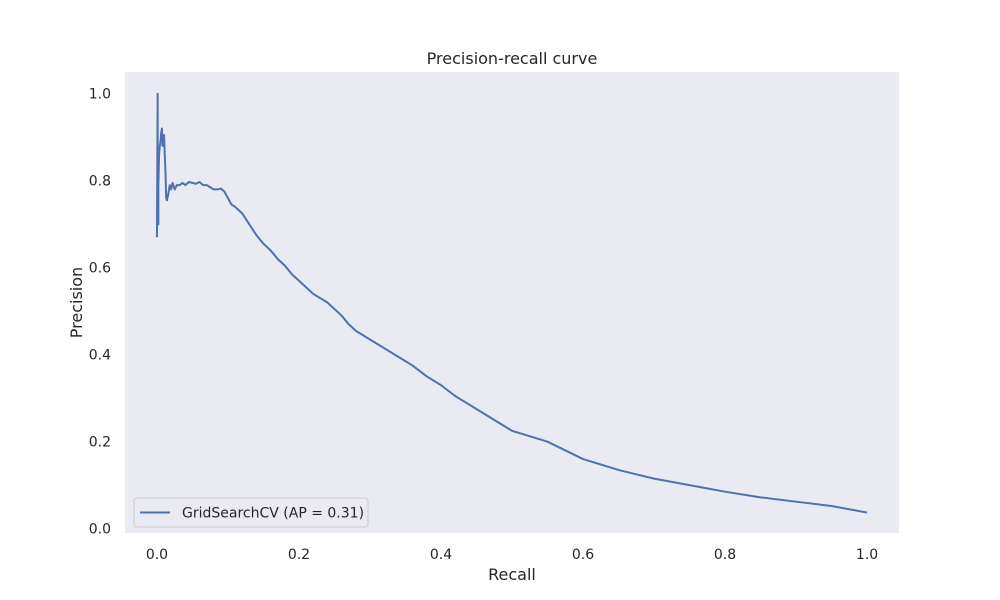 Image resolution: width=1000 pixels, height=600 pixels. I want to click on y-tick-label: 0.0, so click(100, 530).